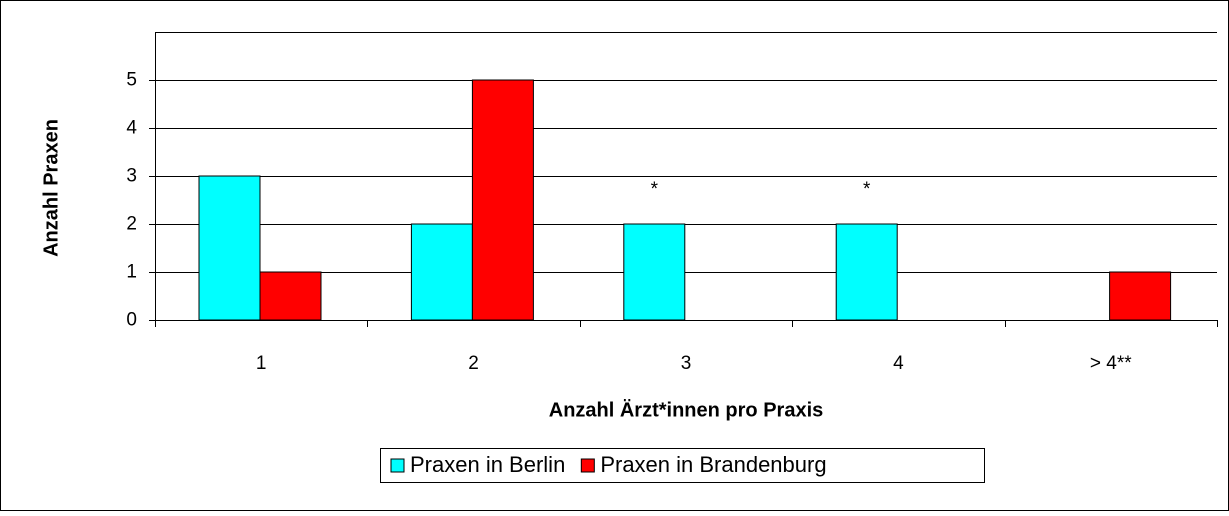 This screenshot has height=516, width=1229. Describe the element at coordinates (686, 409) in the screenshot. I see `x-axis-label: Anzahl Ärzt*innen pro Praxis` at that location.